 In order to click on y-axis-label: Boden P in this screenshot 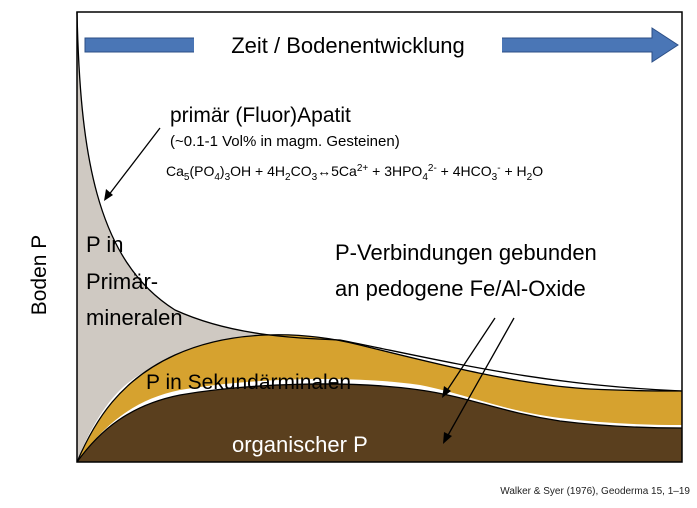, I will do `click(39, 275)`.